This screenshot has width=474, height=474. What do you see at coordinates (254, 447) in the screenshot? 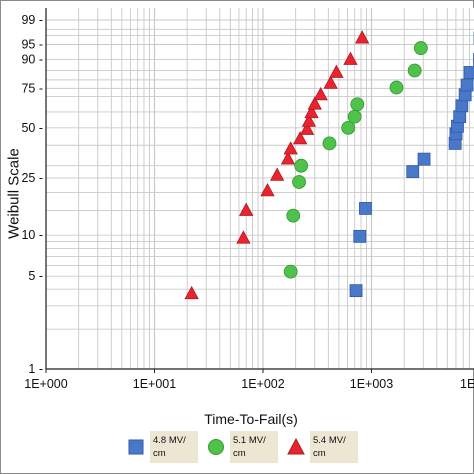
I see `legend-label-5-1: 5.1 MV/ cm` at bounding box center [254, 447].